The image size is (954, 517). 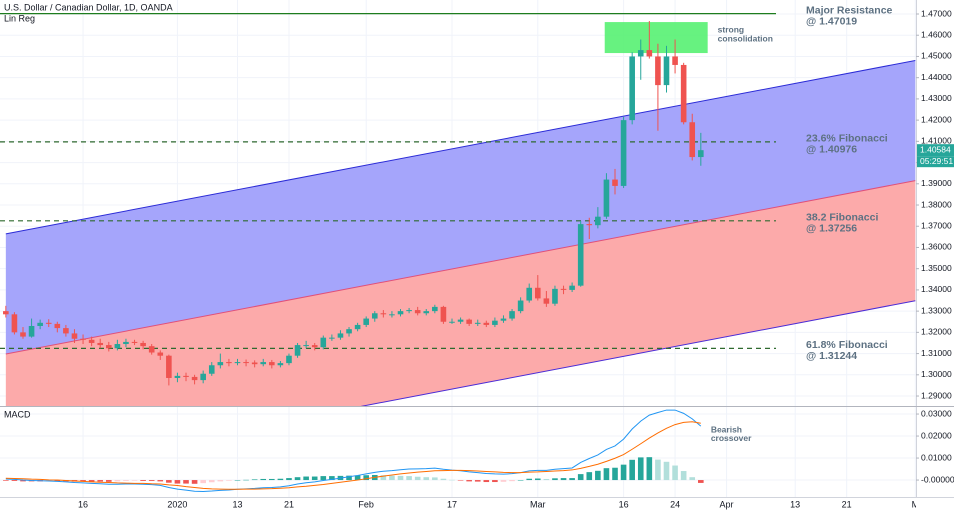 I want to click on x-tick-label: 24, so click(x=675, y=504).